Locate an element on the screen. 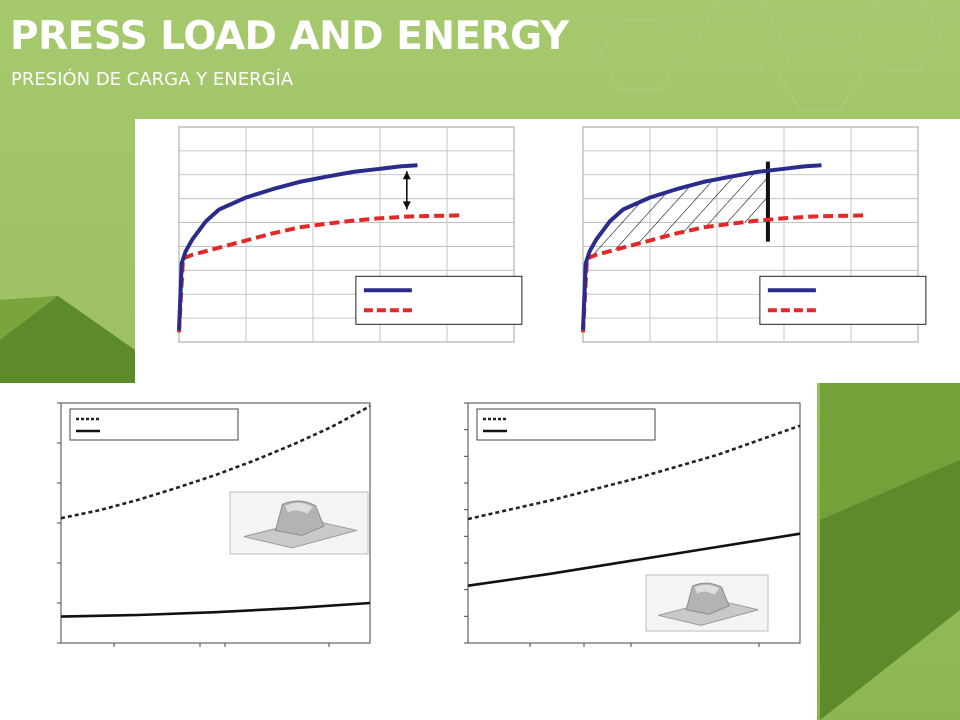  slide-subtitle: PRESIÓN DE CARGA Y ENERGÍA is located at coordinates (152, 79).